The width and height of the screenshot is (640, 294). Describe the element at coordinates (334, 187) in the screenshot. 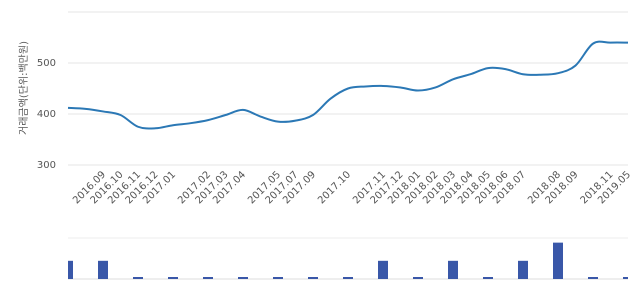

I see `x-tick-label: 2017.10` at that location.